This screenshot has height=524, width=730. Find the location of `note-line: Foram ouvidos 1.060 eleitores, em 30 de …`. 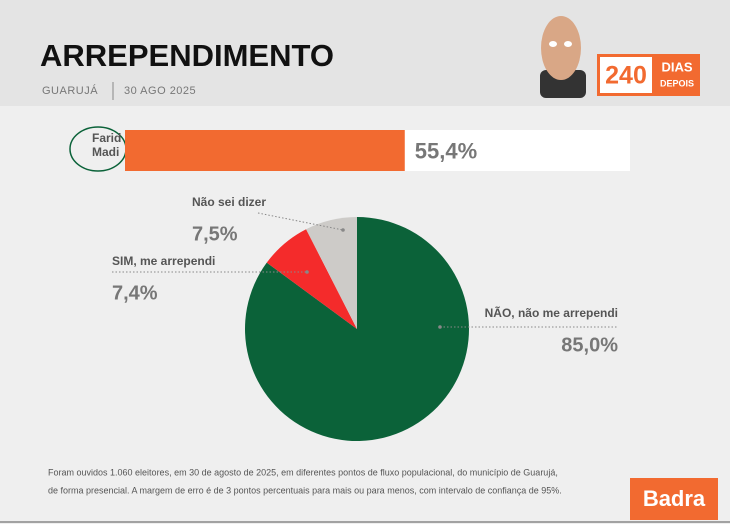

note-line: Foram ouvidos 1.060 eleitores, em 30 de … is located at coordinates (303, 472).